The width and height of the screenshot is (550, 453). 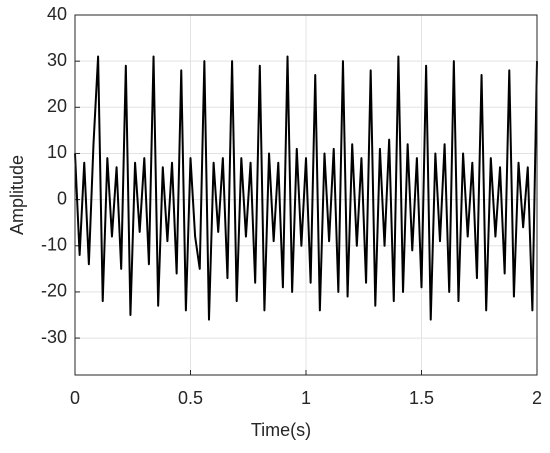 What do you see at coordinates (57, 14) in the screenshot?
I see `y-tick-label: 40` at bounding box center [57, 14].